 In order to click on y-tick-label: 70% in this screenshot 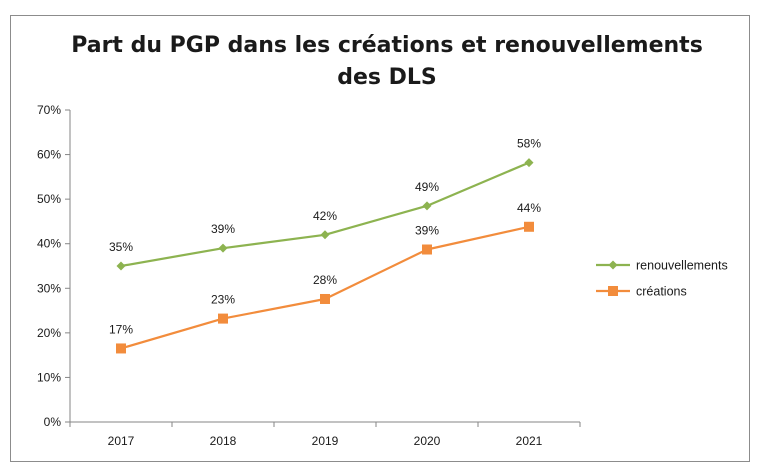, I will do `click(49, 110)`.